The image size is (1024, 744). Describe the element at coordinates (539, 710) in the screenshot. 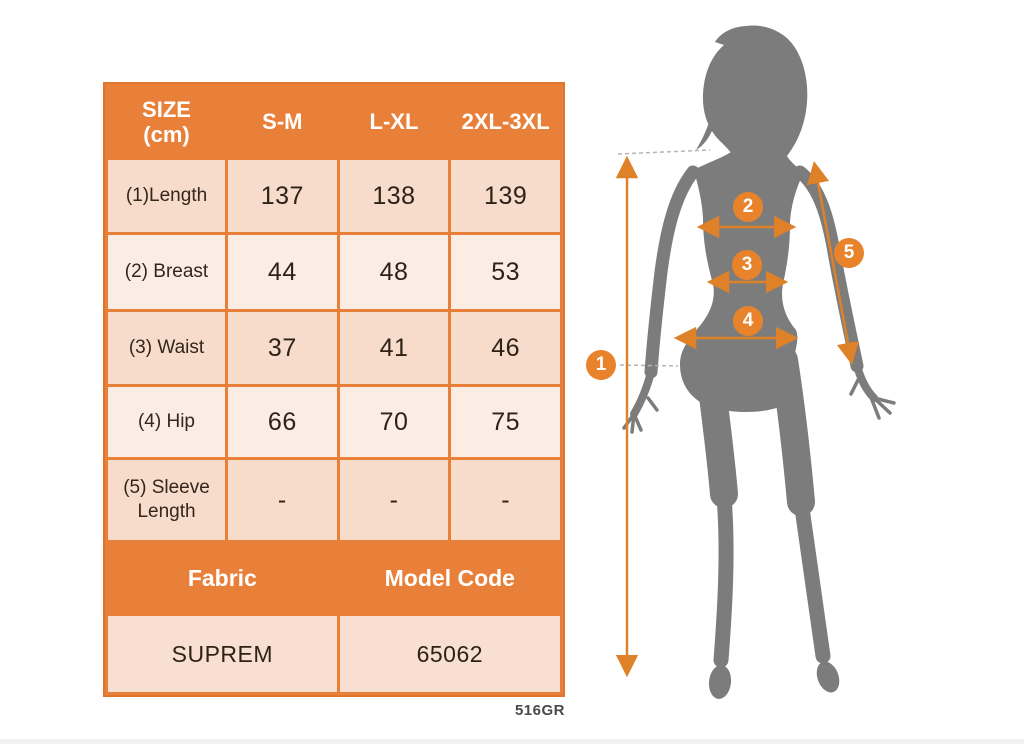

I see `product-code-label: 516GR` at that location.